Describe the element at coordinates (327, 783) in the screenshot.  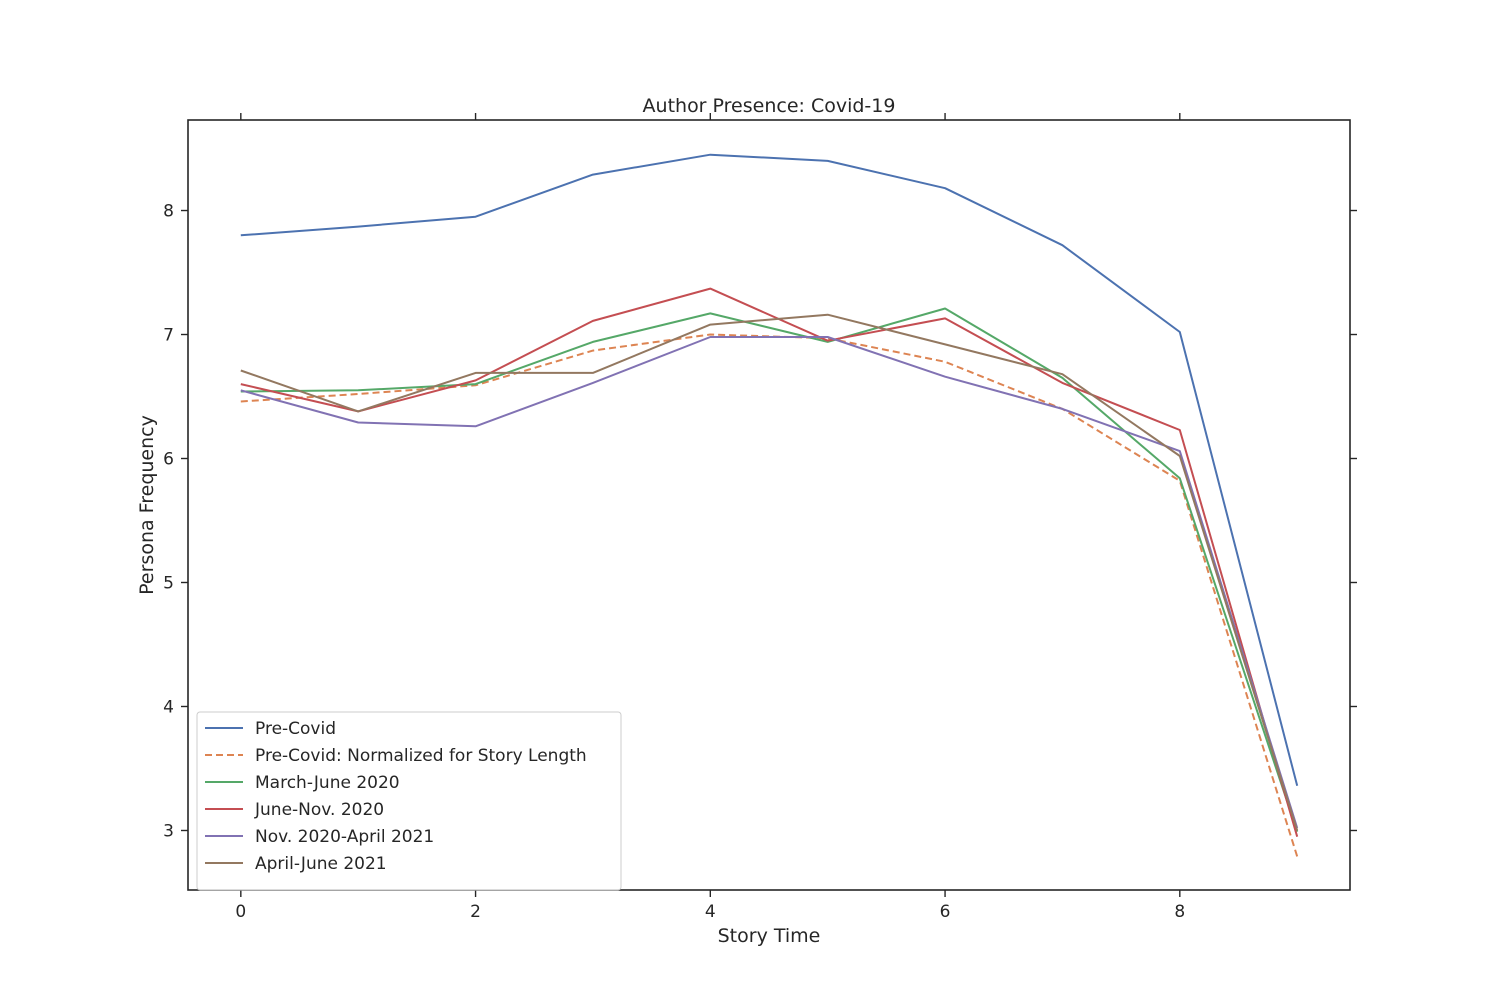
I see `legend-label-3: March-June 2020` at that location.